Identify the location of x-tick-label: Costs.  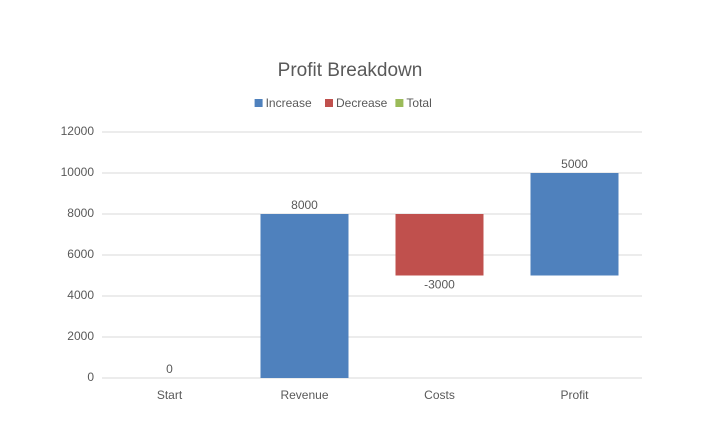
(439, 395).